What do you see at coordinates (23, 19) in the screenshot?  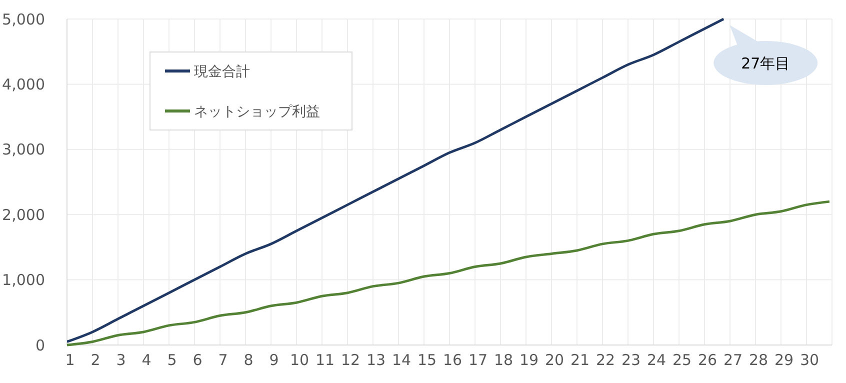 I see `y-tick-label: 5,000` at bounding box center [23, 19].